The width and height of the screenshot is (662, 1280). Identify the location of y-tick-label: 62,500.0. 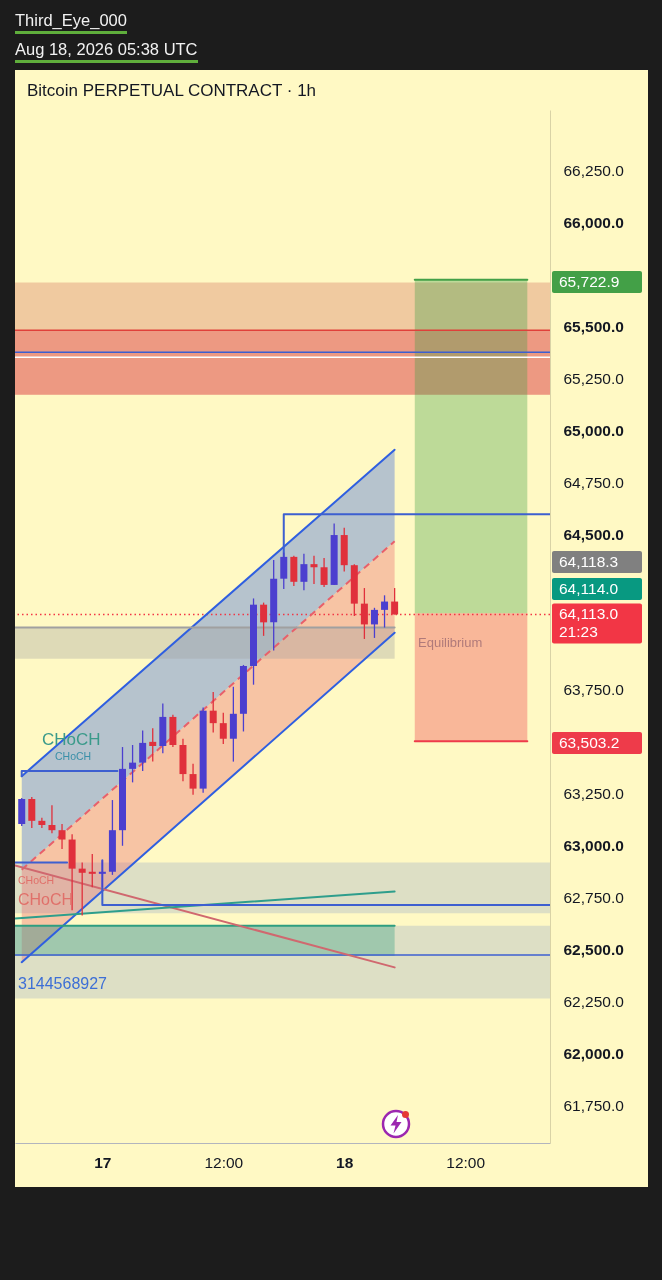
(593, 950).